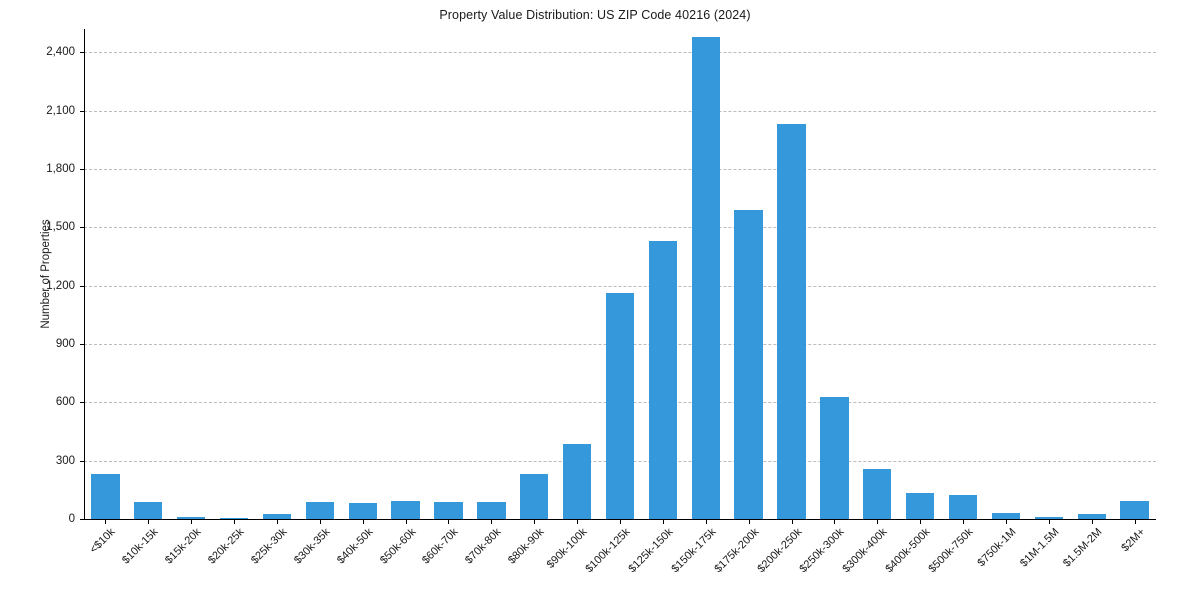 This screenshot has width=1190, height=590. What do you see at coordinates (951, 551) in the screenshot?
I see `x-tick-label: $500k-750k` at bounding box center [951, 551].